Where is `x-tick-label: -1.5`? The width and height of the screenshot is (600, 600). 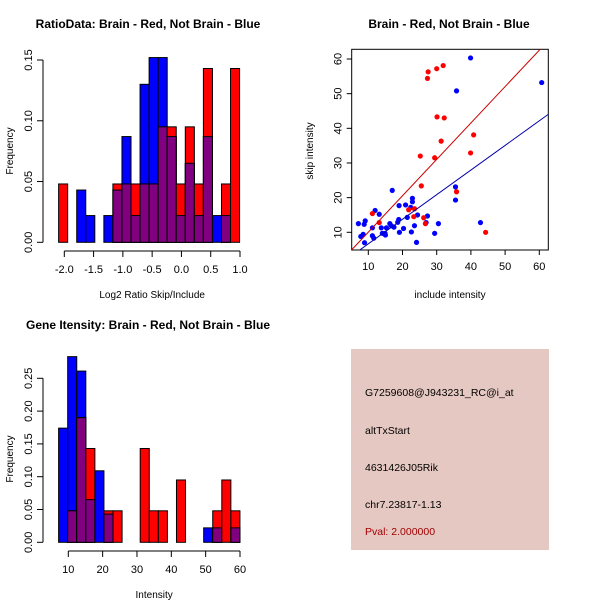
x-tick-label: -1.5 is located at coordinates (93, 270).